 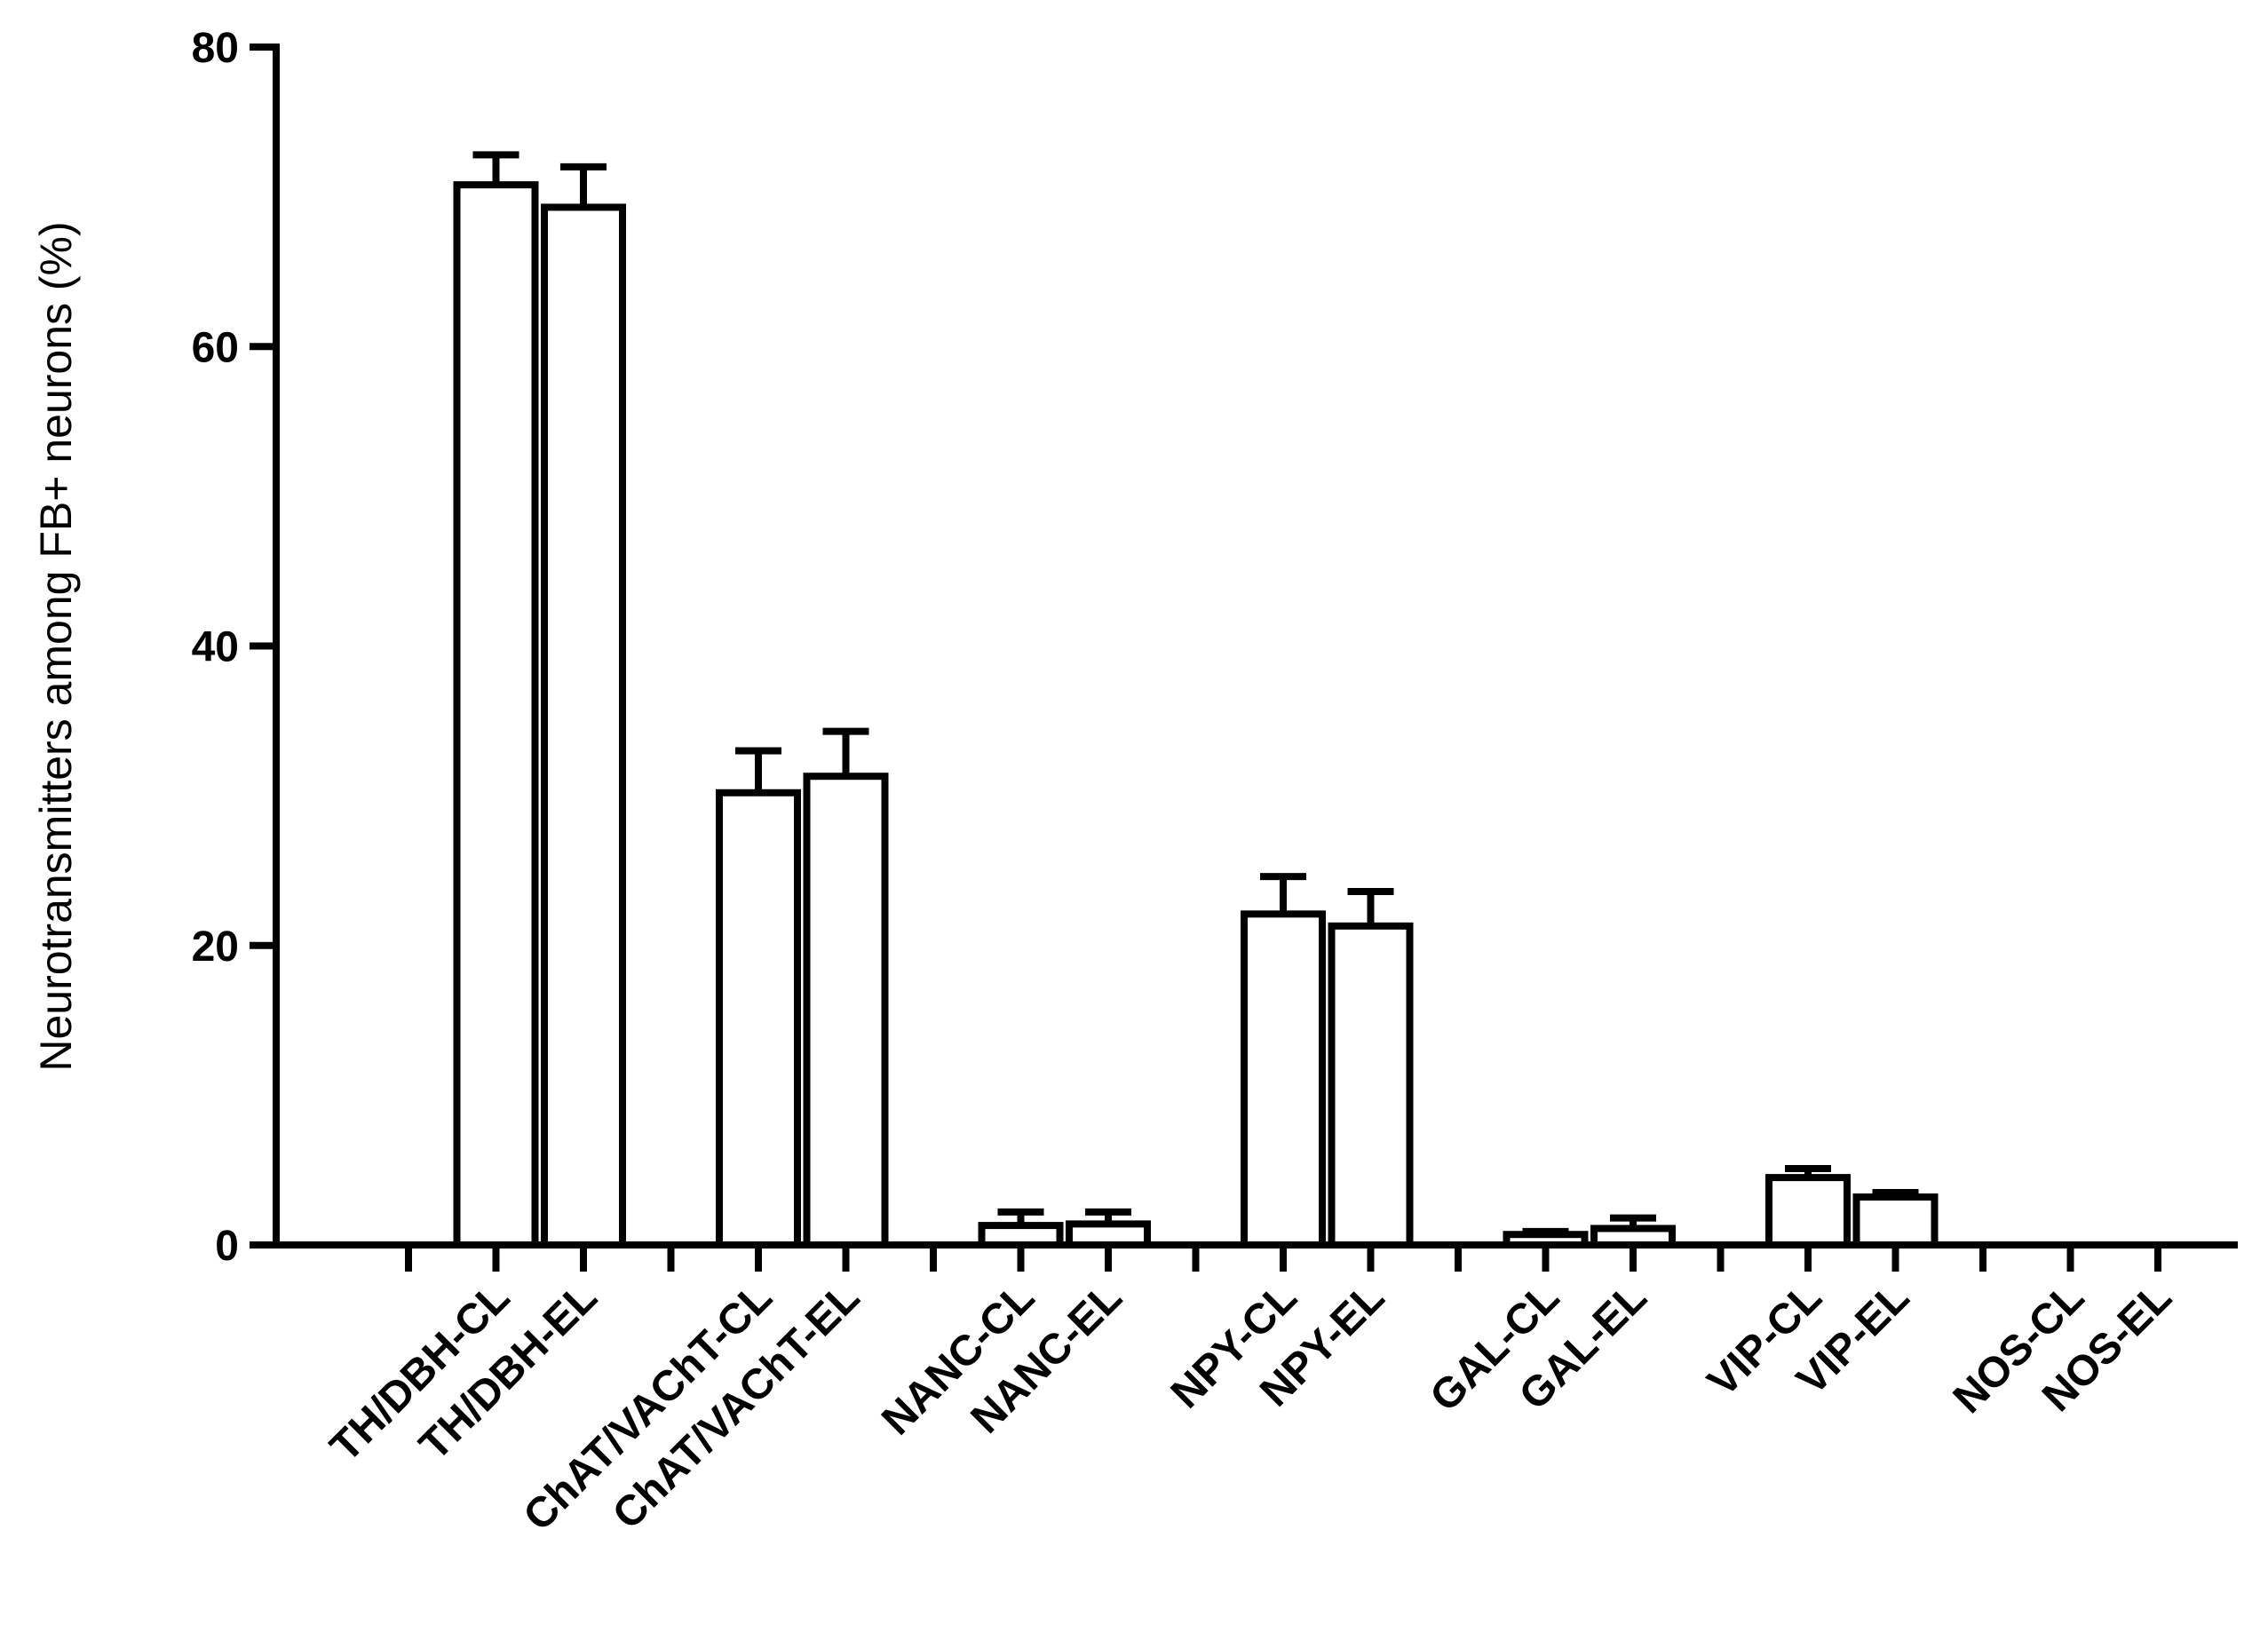 I want to click on y-axis: 0 20 40 60 80, so click(x=236, y=647).